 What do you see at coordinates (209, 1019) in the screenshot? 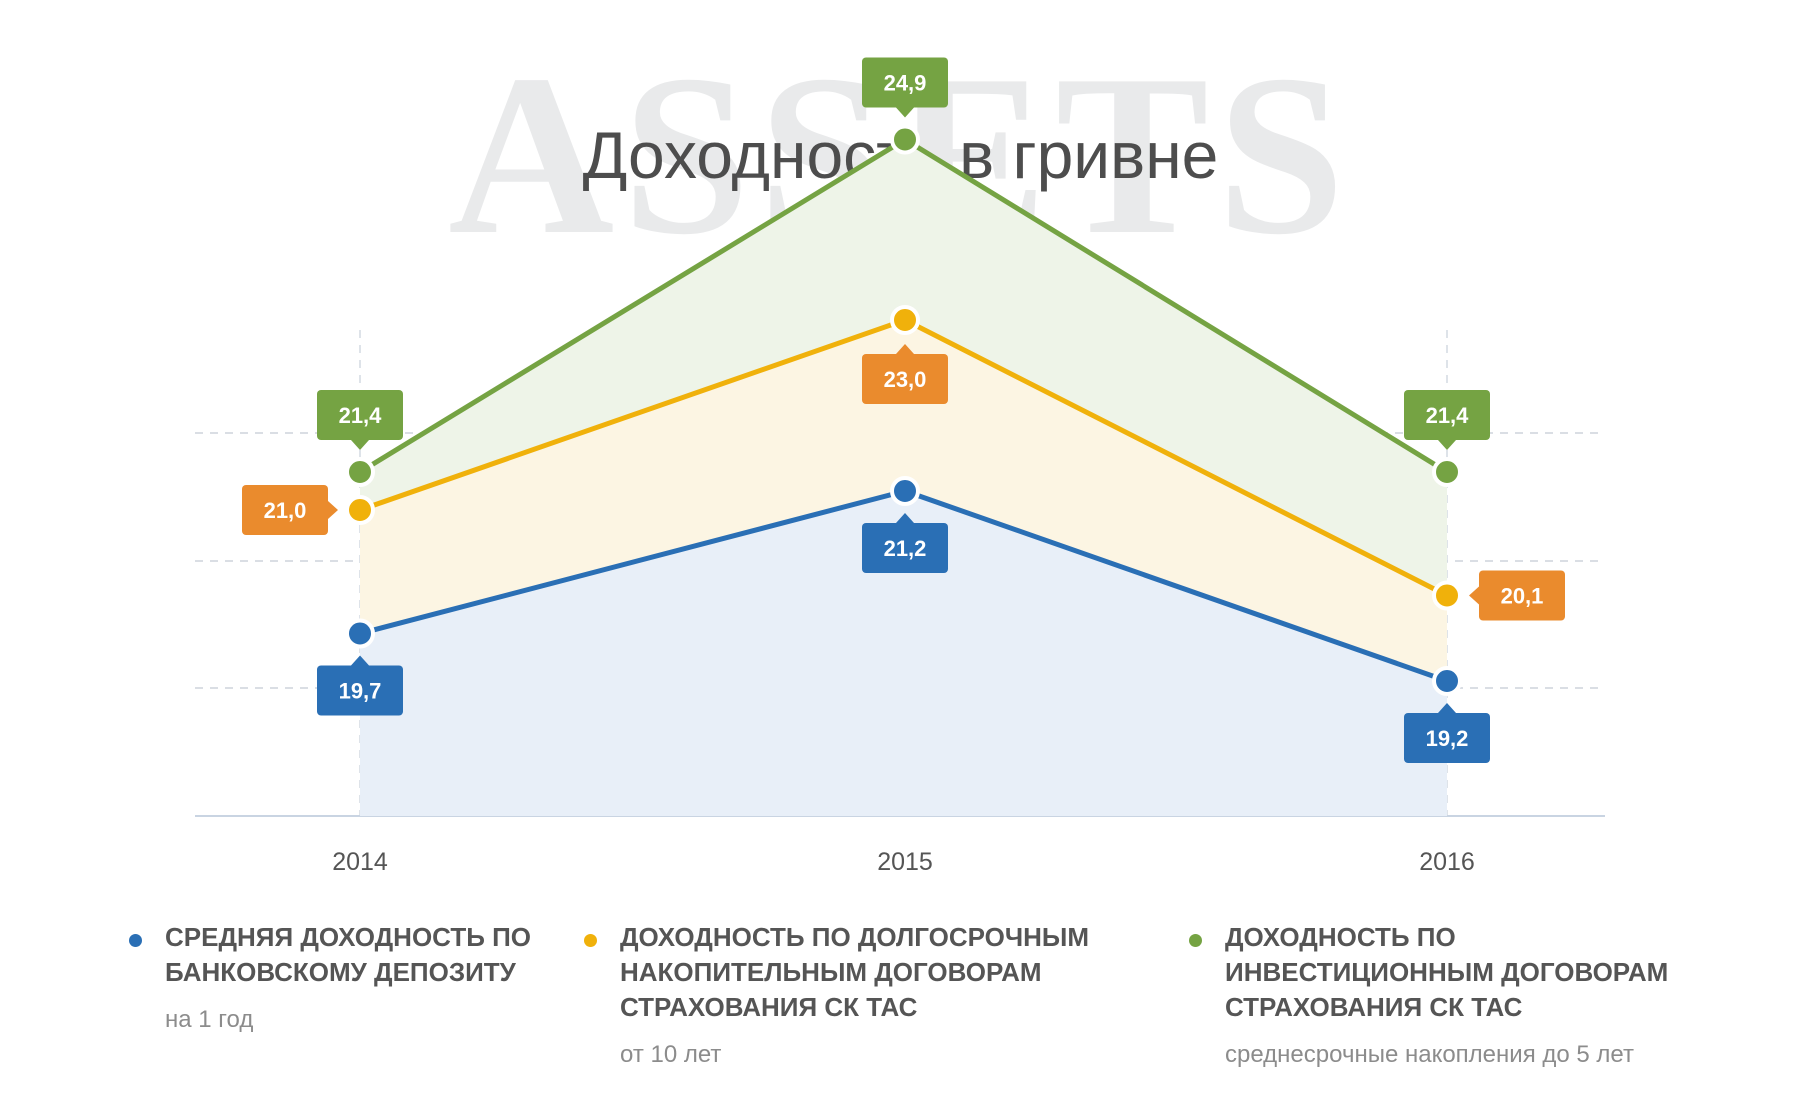
I see `legend-sublabel: на 1 год` at bounding box center [209, 1019].